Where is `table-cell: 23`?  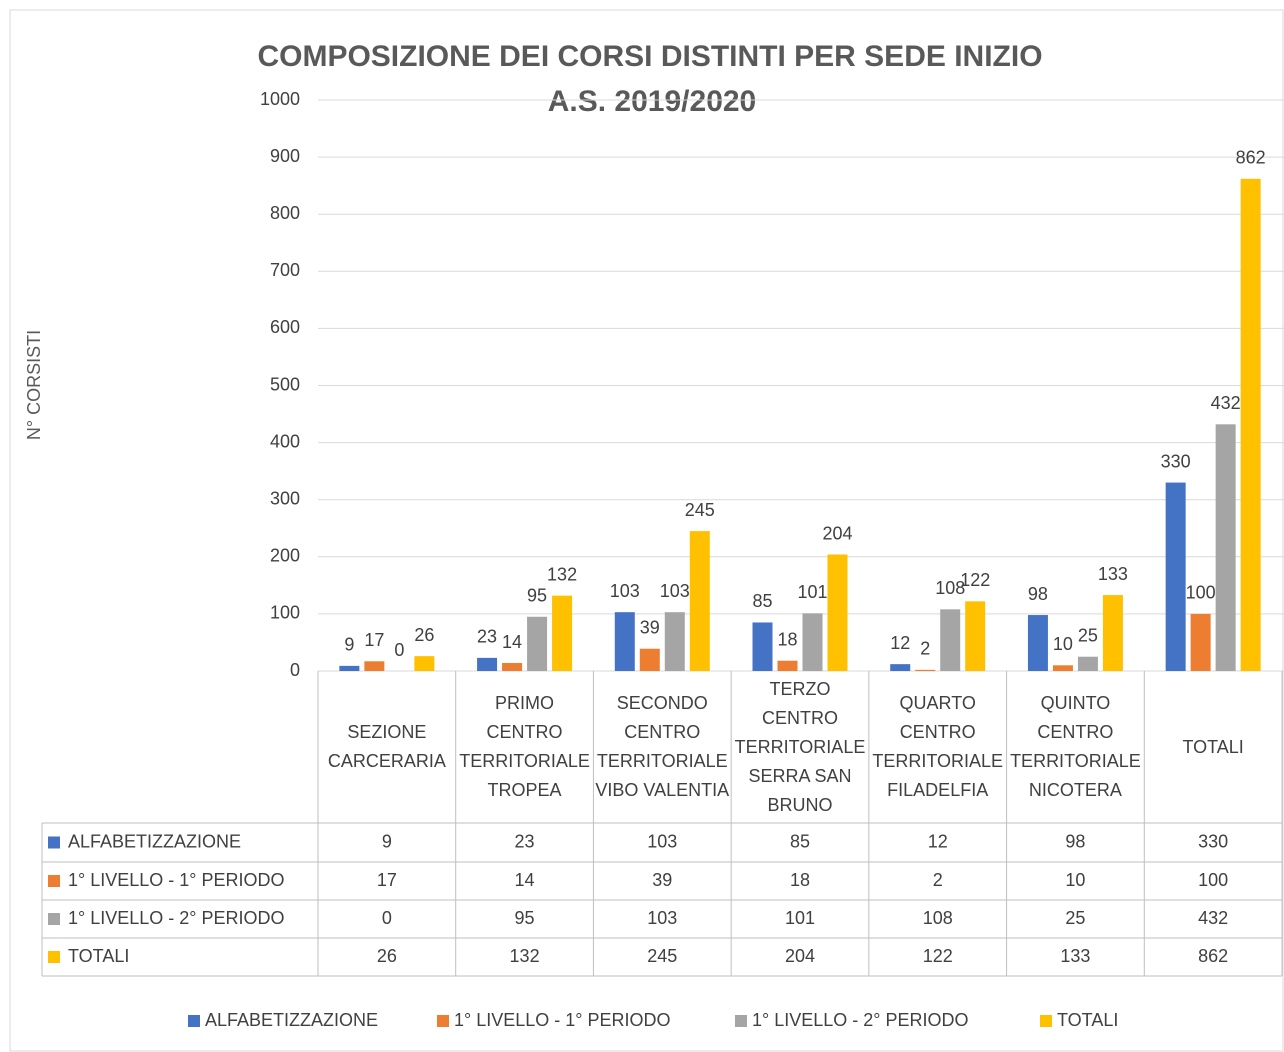
table-cell: 23 is located at coordinates (525, 841).